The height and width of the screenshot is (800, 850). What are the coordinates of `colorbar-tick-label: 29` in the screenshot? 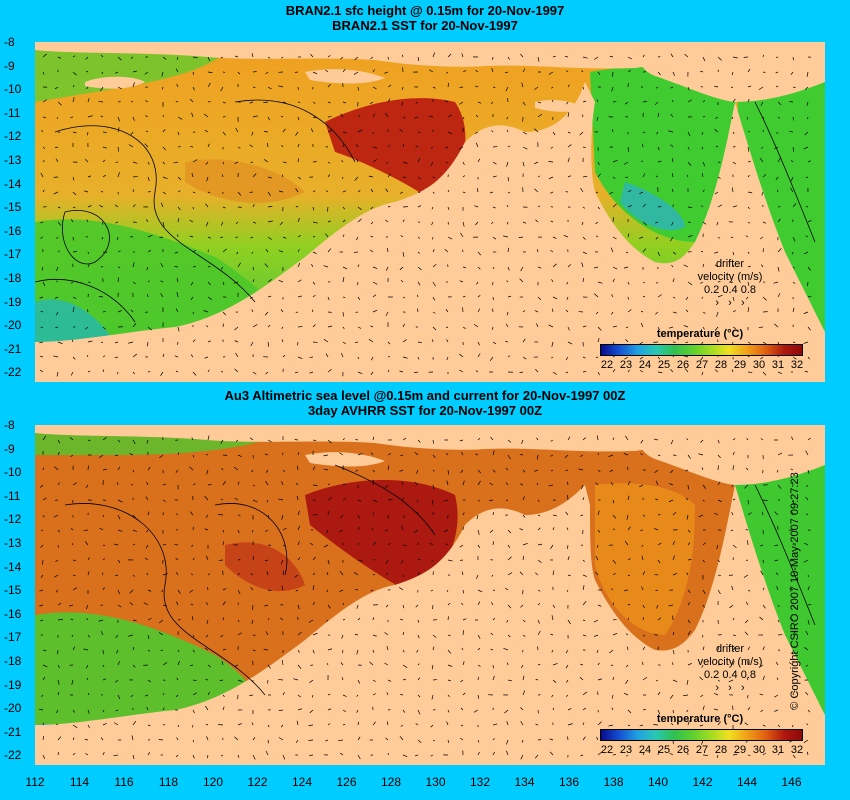 It's located at (740, 750).